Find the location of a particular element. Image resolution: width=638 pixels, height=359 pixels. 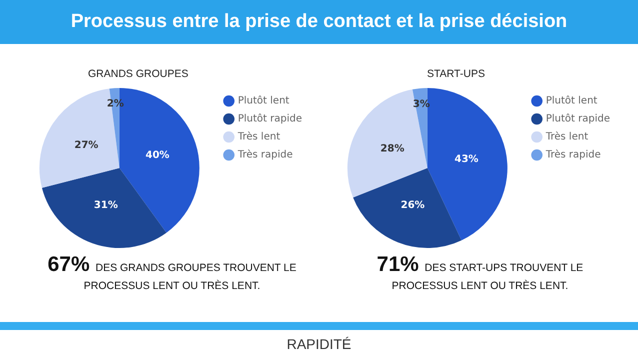

data-label: 26% is located at coordinates (412, 205).